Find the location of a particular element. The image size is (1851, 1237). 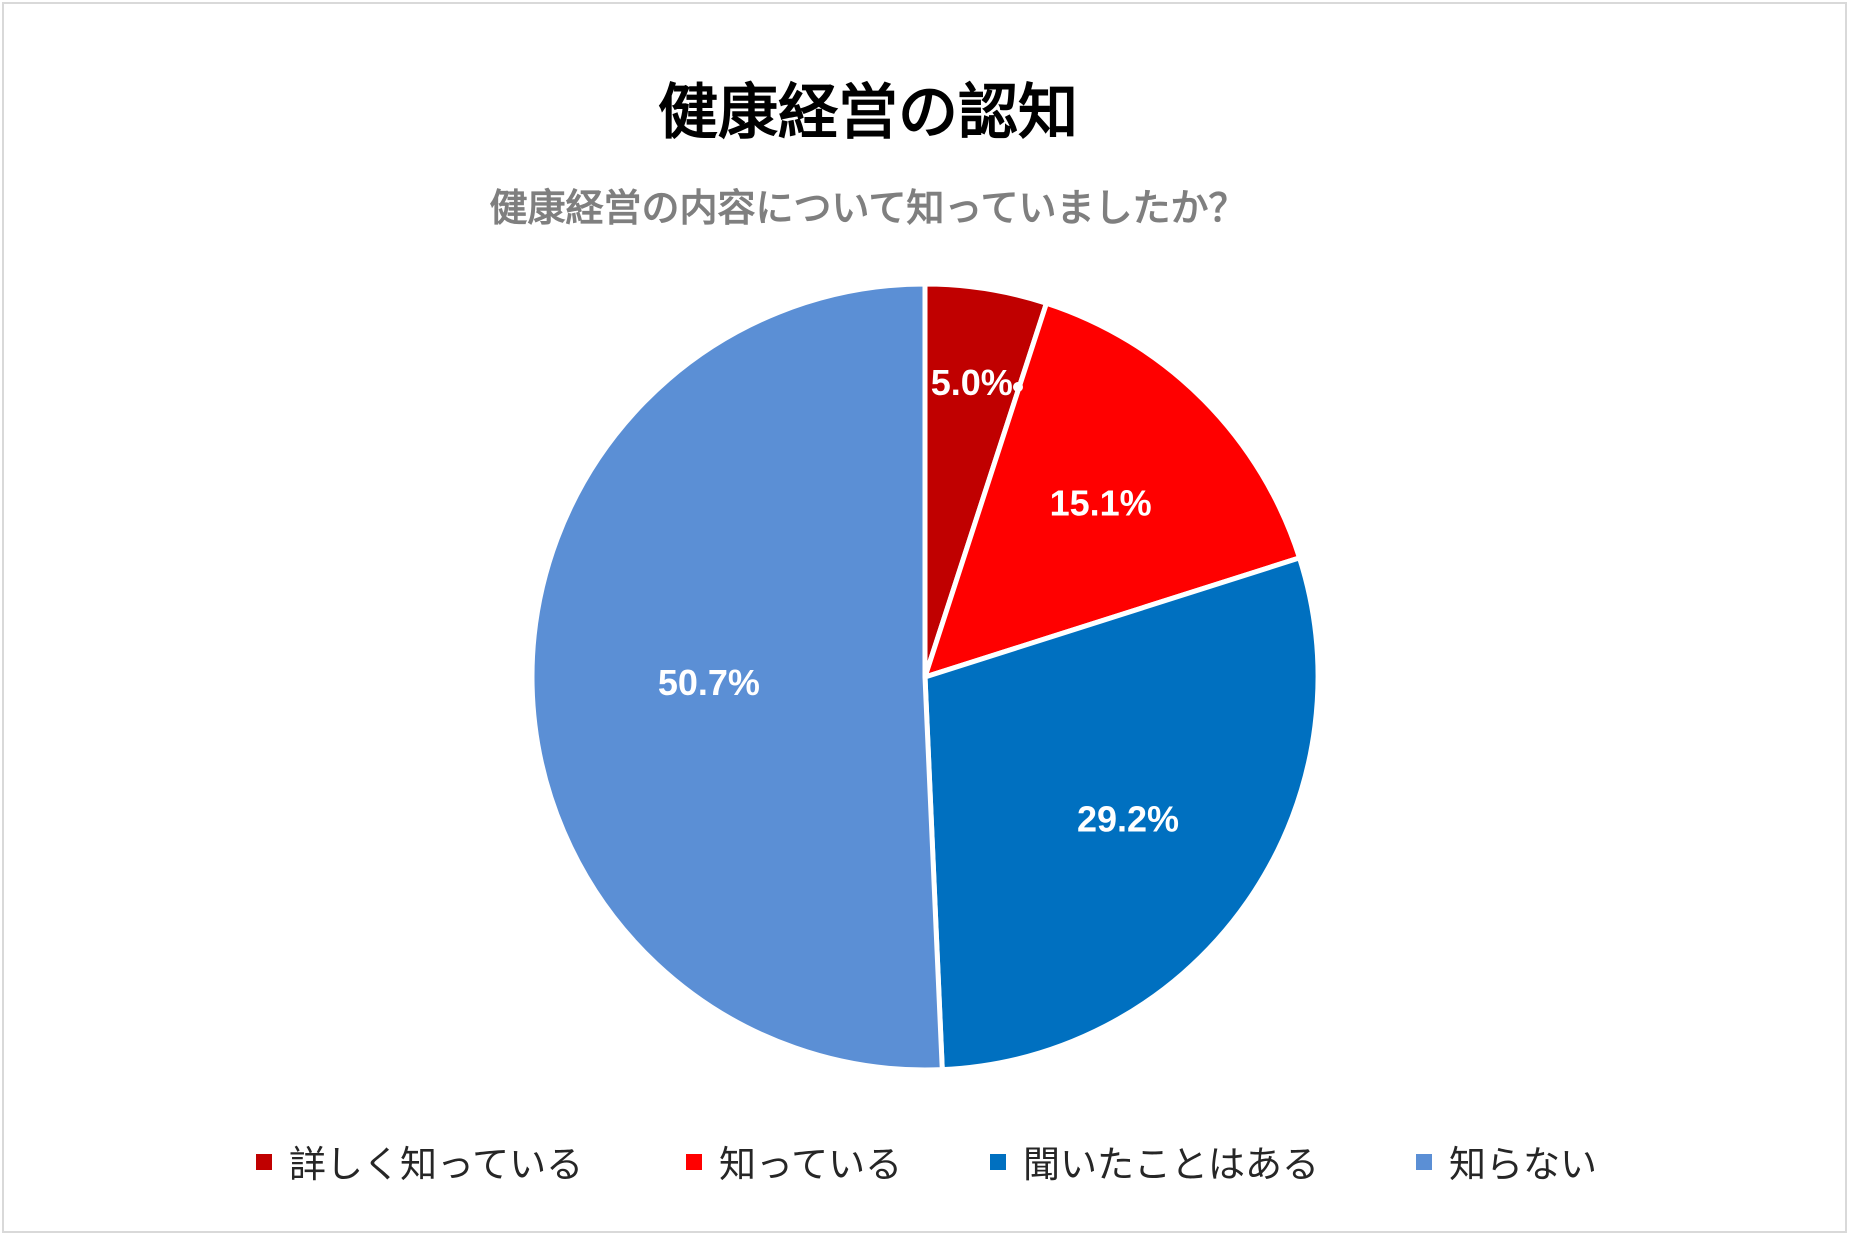

data-label-1: 5.0% is located at coordinates (972, 382).